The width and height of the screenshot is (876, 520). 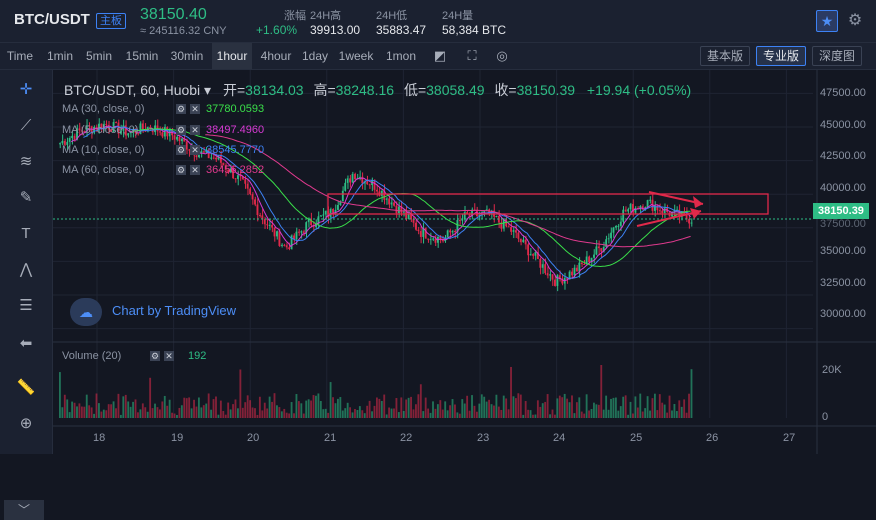 I want to click on tf-time: Time, so click(x=20, y=56).